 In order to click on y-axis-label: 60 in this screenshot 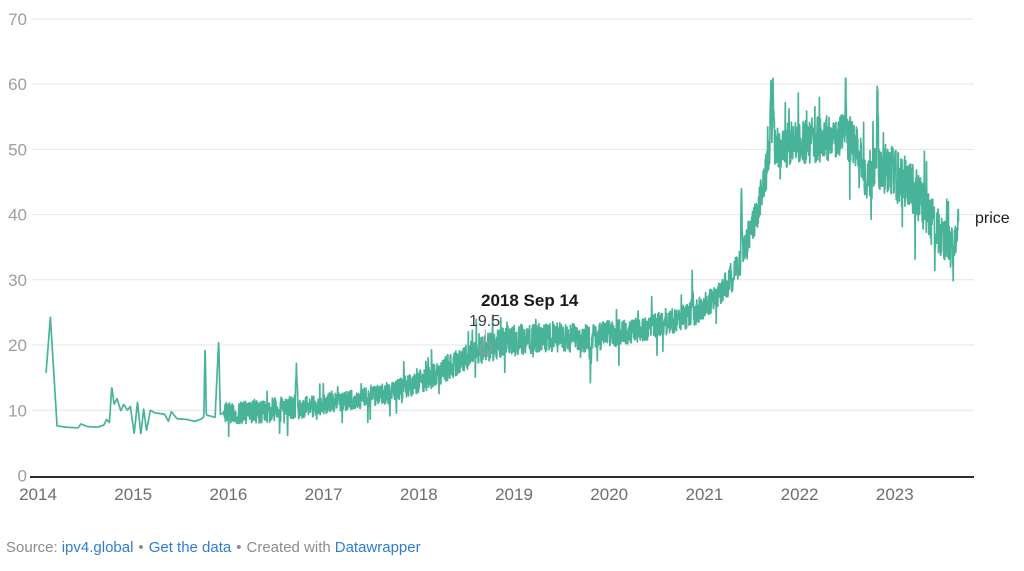, I will do `click(17, 84)`.